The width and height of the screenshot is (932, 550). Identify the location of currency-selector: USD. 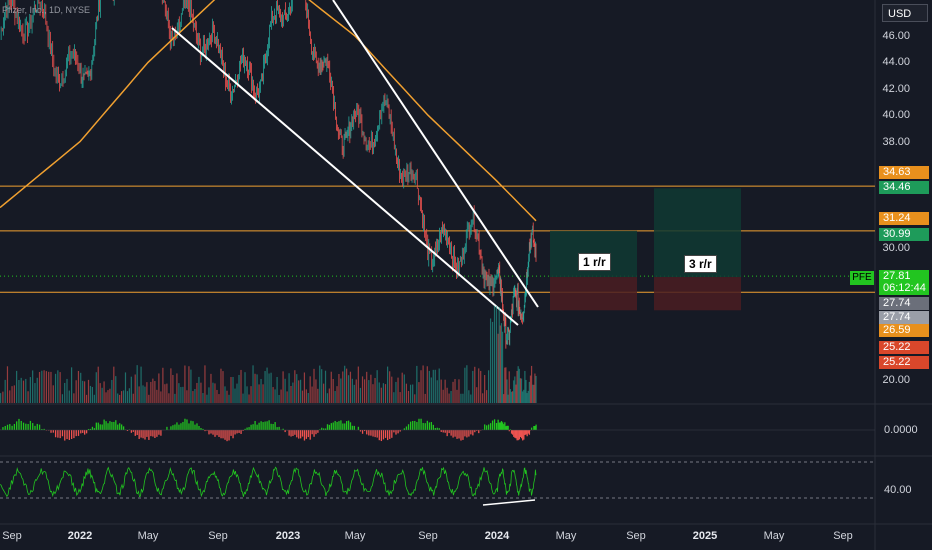
(905, 13).